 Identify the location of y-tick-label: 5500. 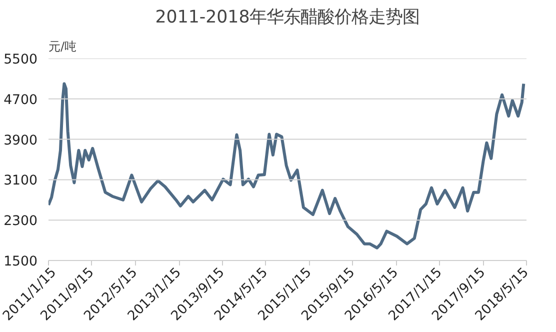
(21, 60).